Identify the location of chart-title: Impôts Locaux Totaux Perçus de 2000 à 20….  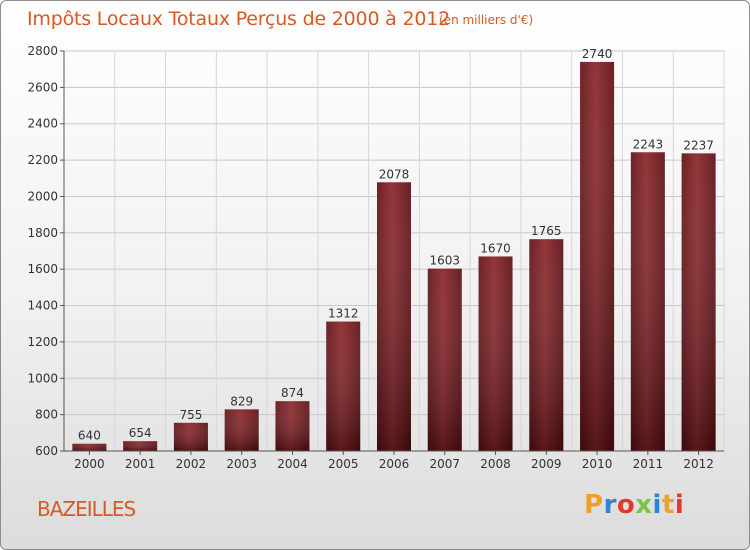
(239, 19).